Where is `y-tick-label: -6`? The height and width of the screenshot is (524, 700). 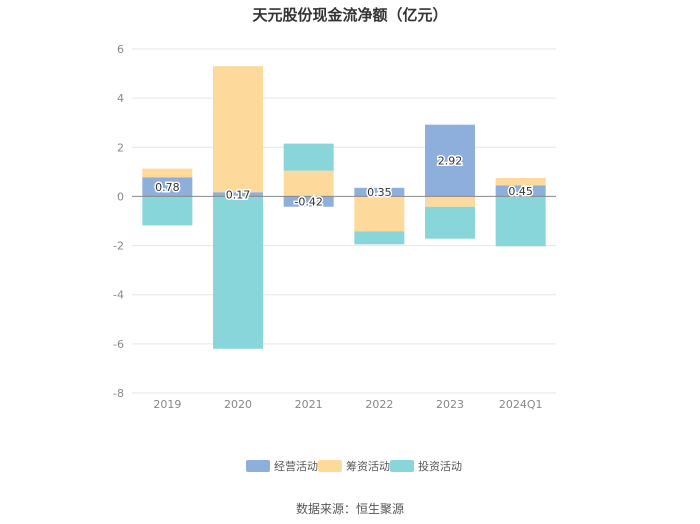
y-tick-label: -6 is located at coordinates (118, 344).